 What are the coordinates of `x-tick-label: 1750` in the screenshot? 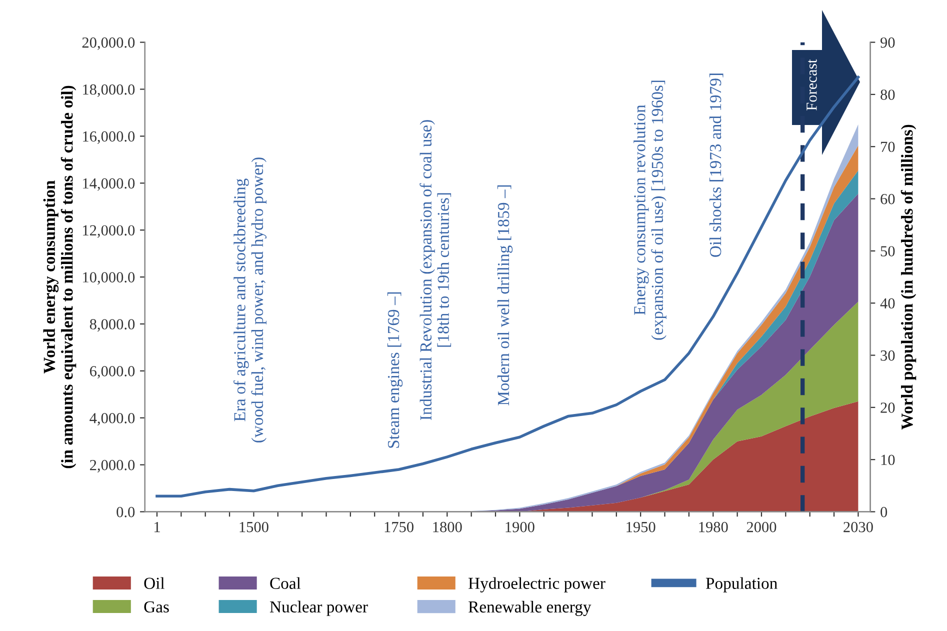 It's located at (399, 527).